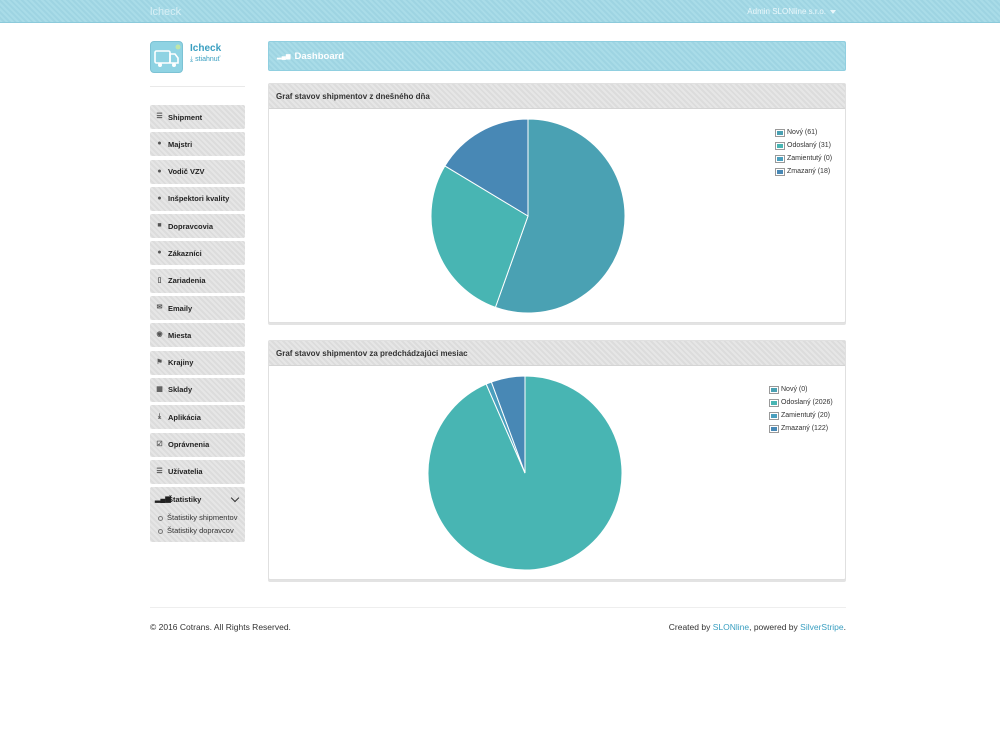 This screenshot has width=1000, height=750. I want to click on statistiky-toggle: ▂▄▆ Štatistiky, so click(197, 499).